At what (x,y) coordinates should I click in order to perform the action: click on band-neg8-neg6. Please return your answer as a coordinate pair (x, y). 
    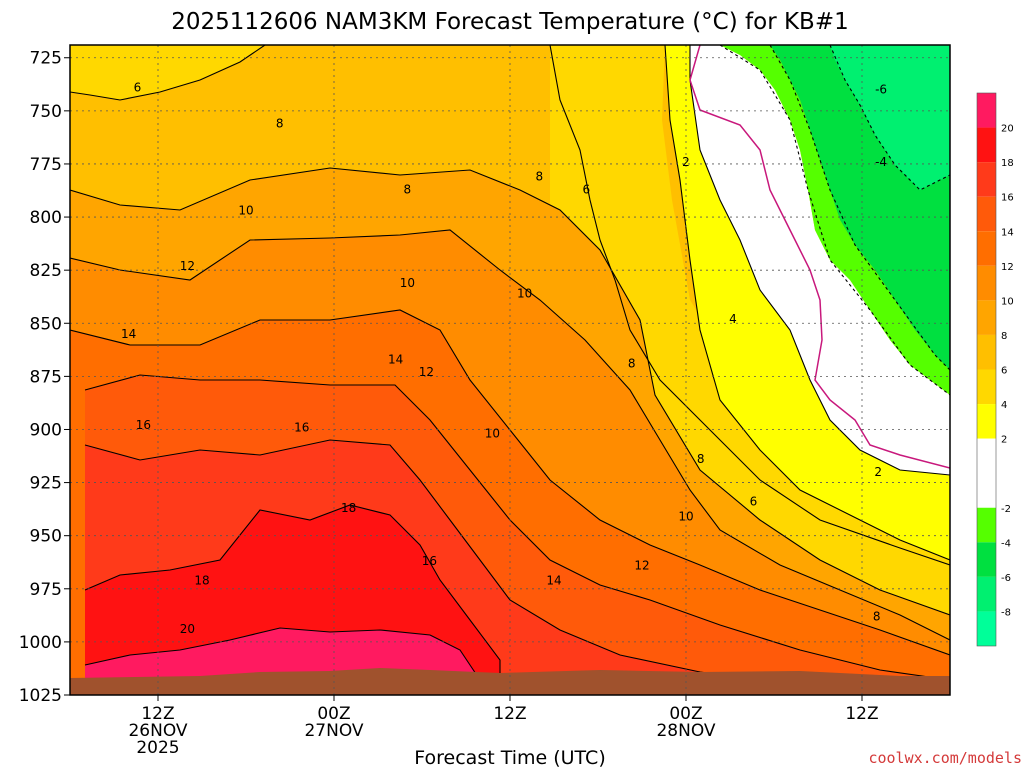
    Looking at the image, I should click on (890, 117).